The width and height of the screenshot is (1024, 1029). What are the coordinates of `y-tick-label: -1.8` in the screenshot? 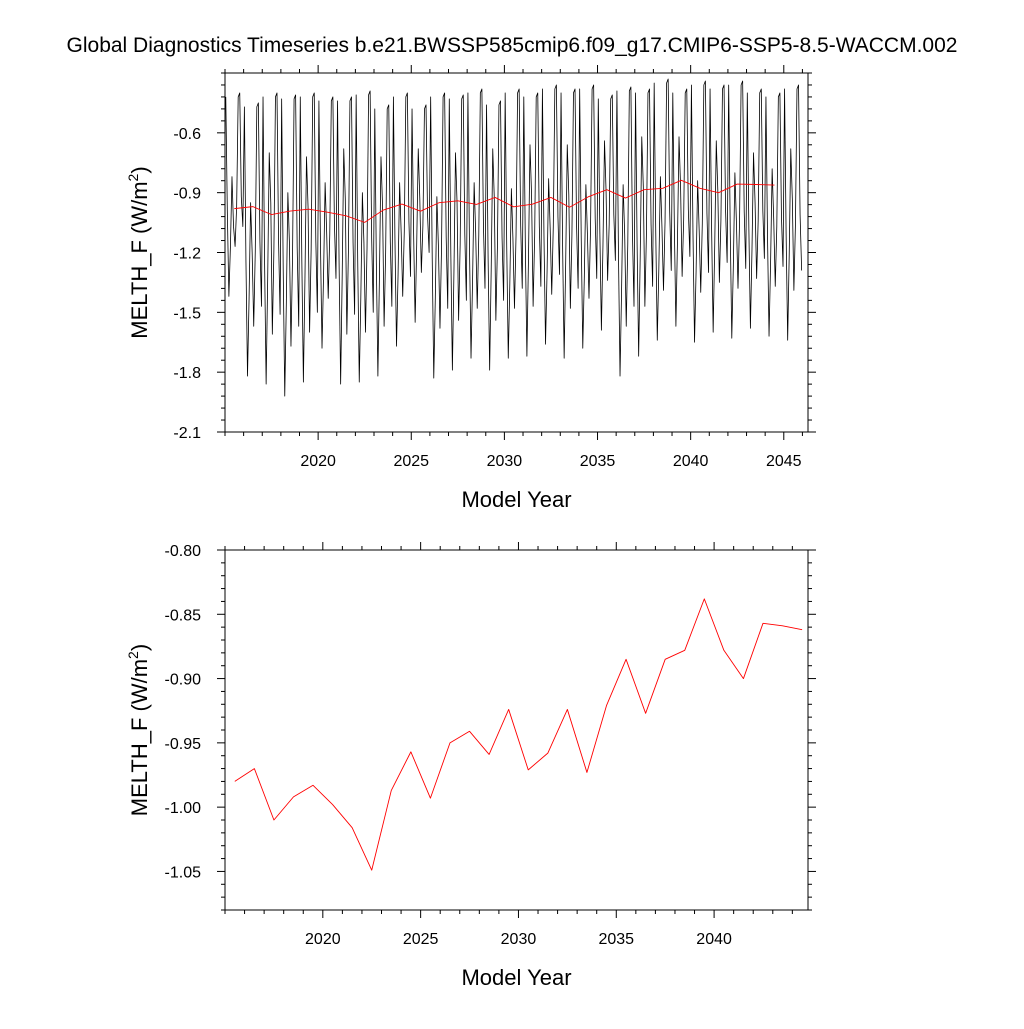 It's located at (187, 373).